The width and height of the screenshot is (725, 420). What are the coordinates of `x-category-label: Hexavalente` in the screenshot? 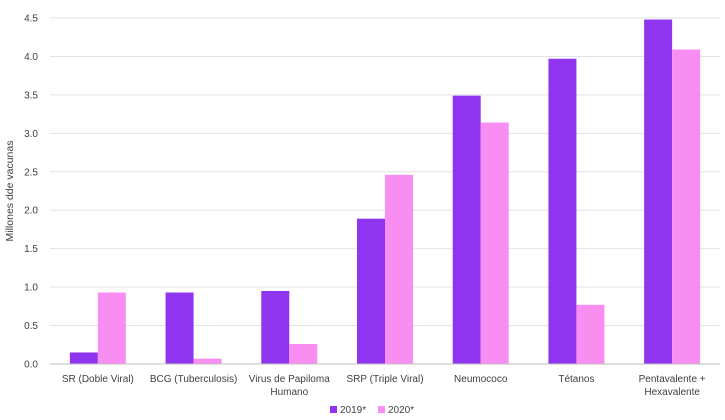 It's located at (672, 392).